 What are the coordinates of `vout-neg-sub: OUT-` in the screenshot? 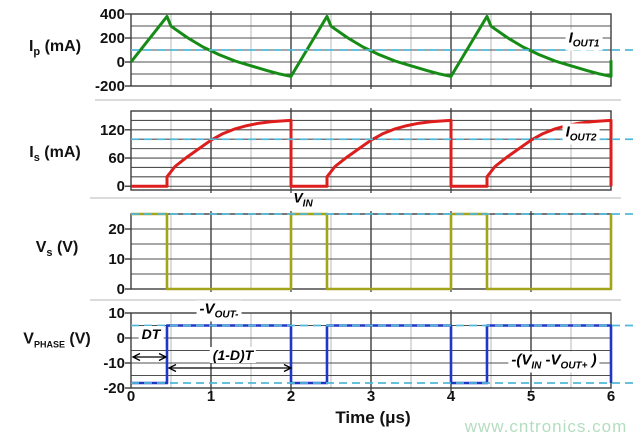 It's located at (226, 315).